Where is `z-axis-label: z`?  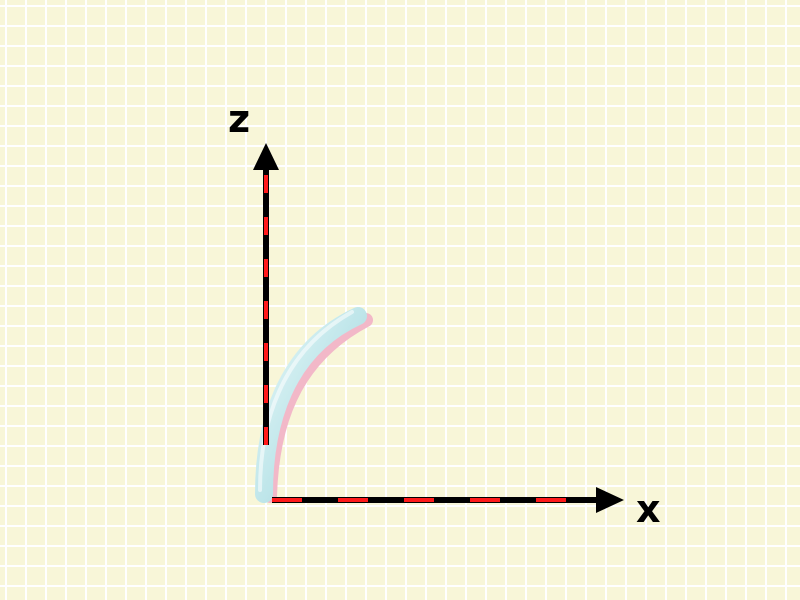
z-axis-label: z is located at coordinates (239, 119).